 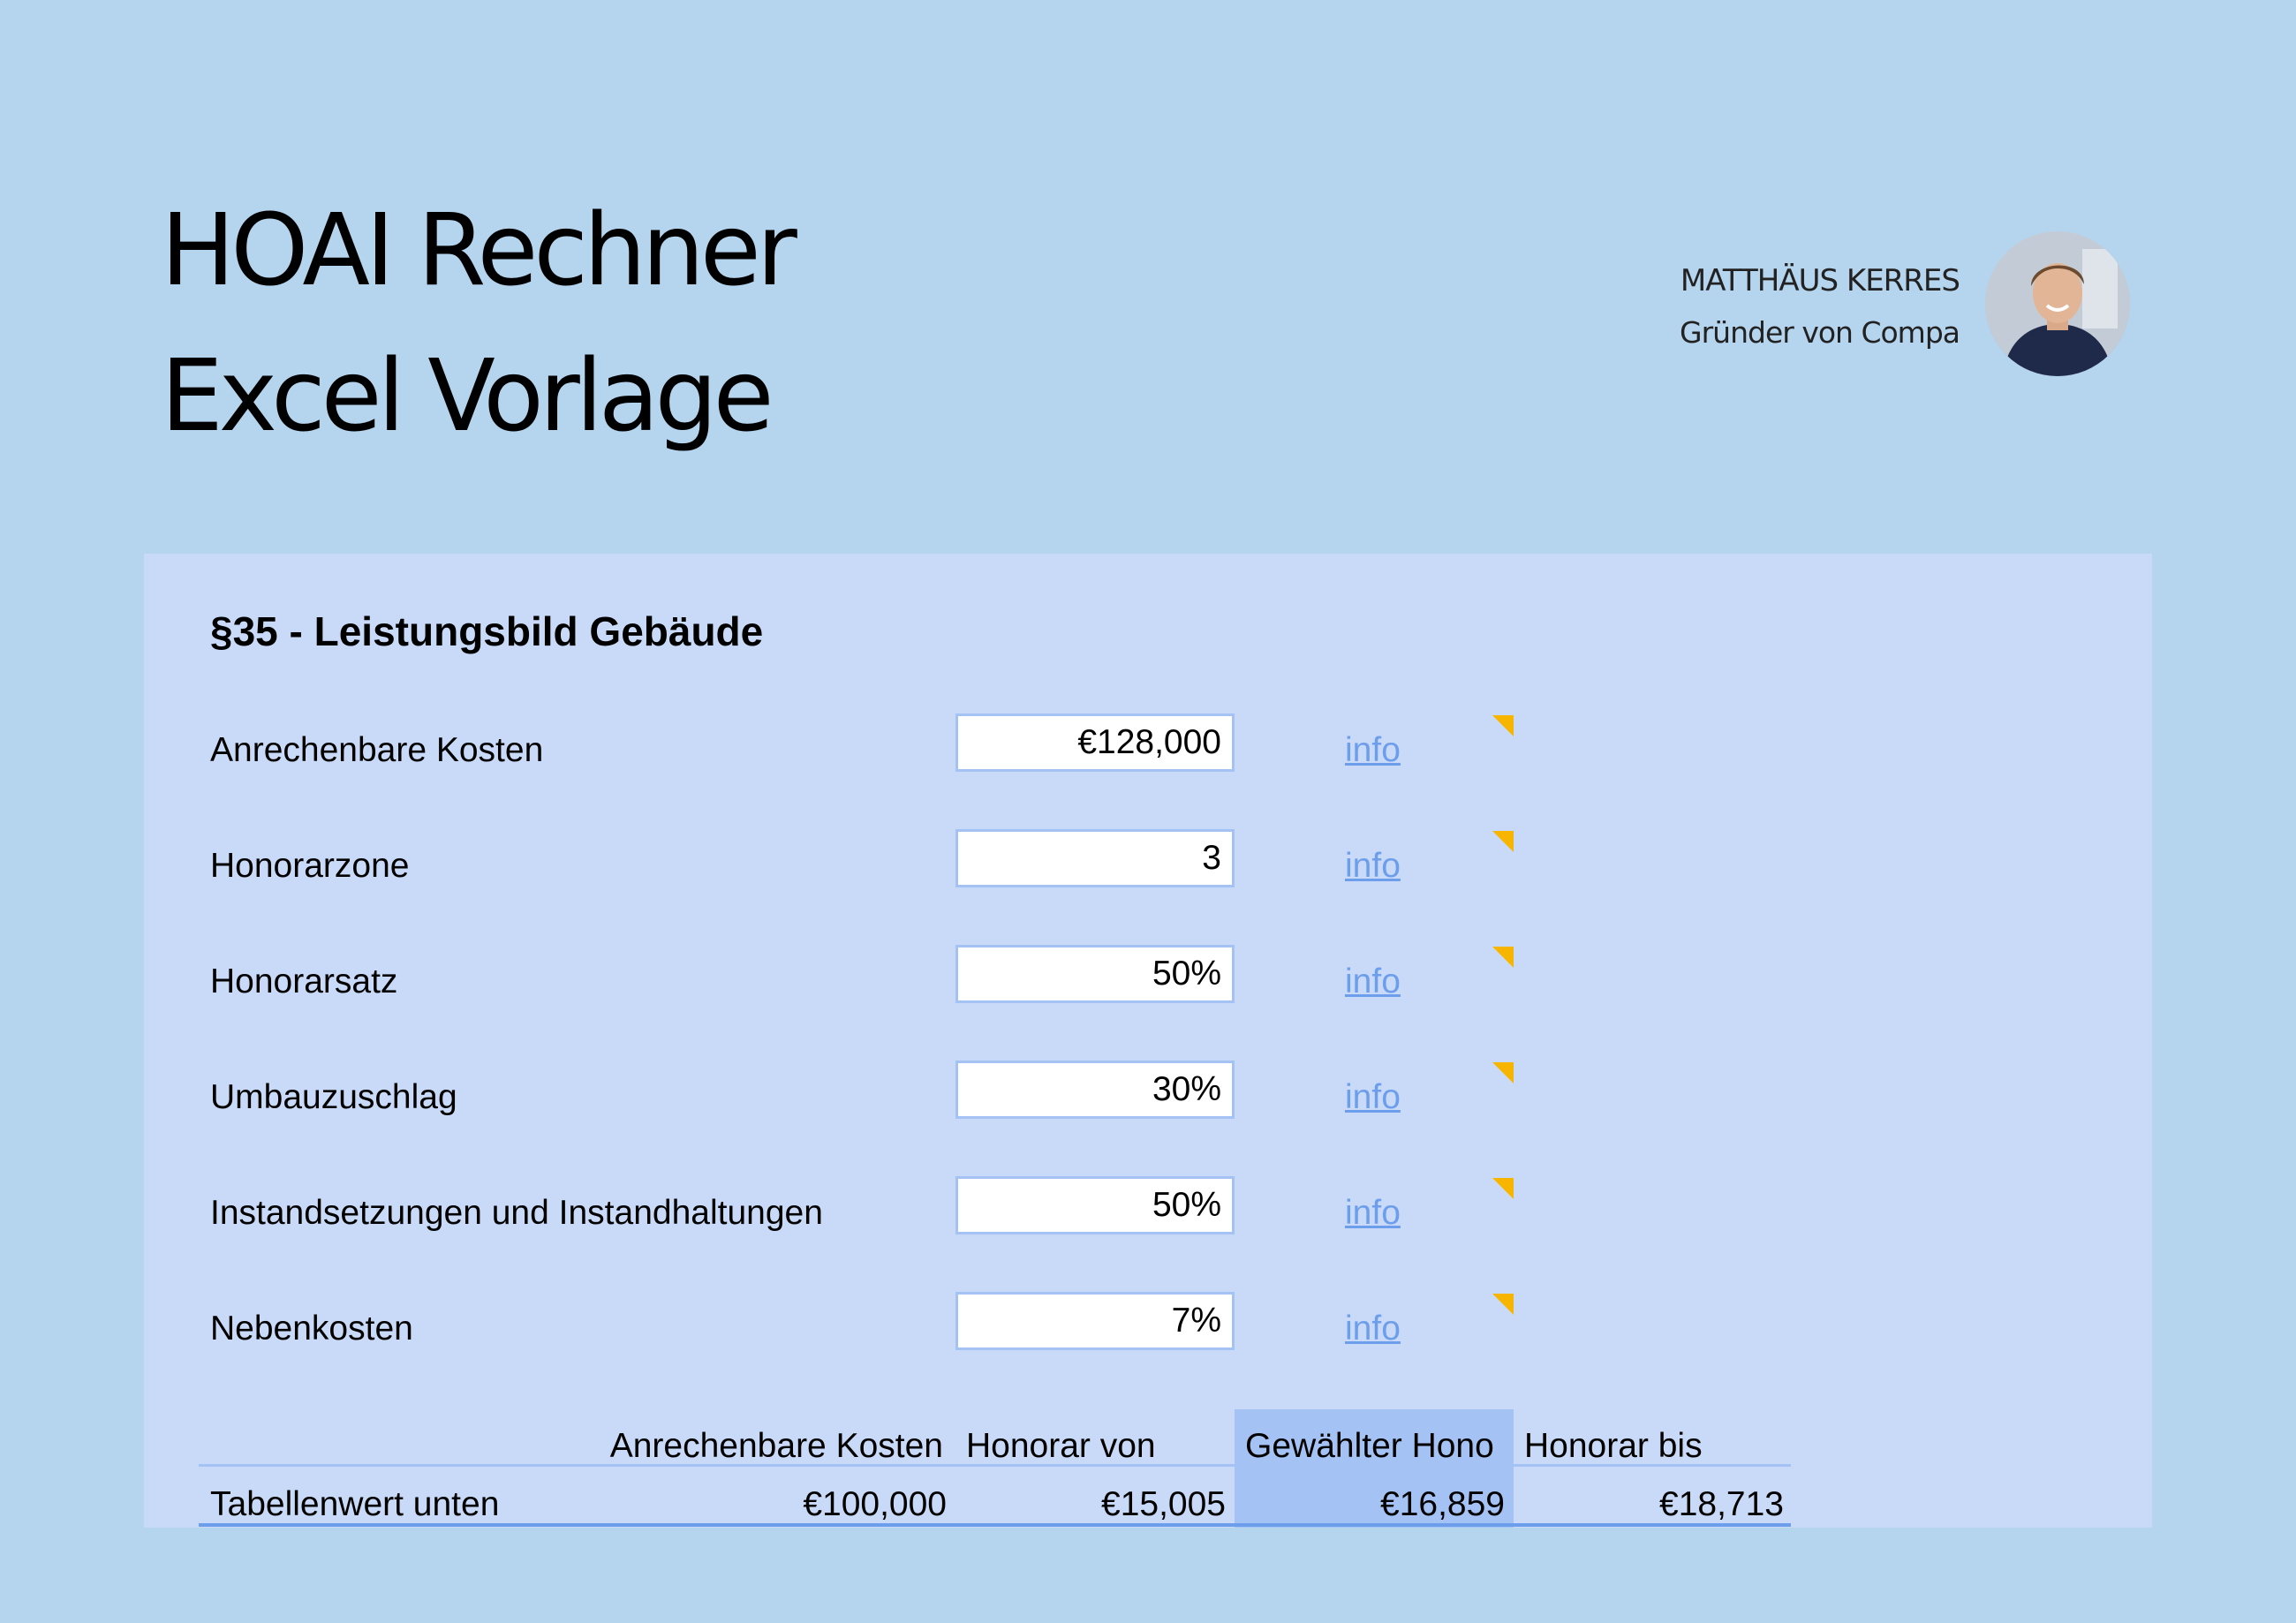 What do you see at coordinates (1095, 1090) in the screenshot?
I see `input-umbauzuschlag: 30%` at bounding box center [1095, 1090].